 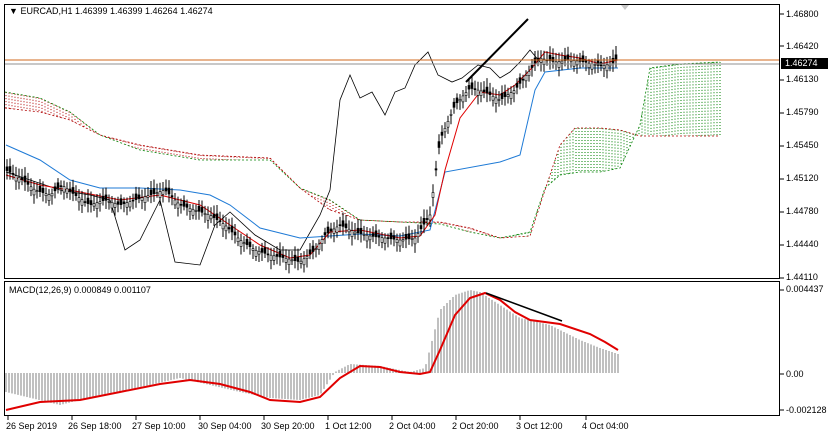 I want to click on time-label: 26 Sep 18:00, so click(x=95, y=426).